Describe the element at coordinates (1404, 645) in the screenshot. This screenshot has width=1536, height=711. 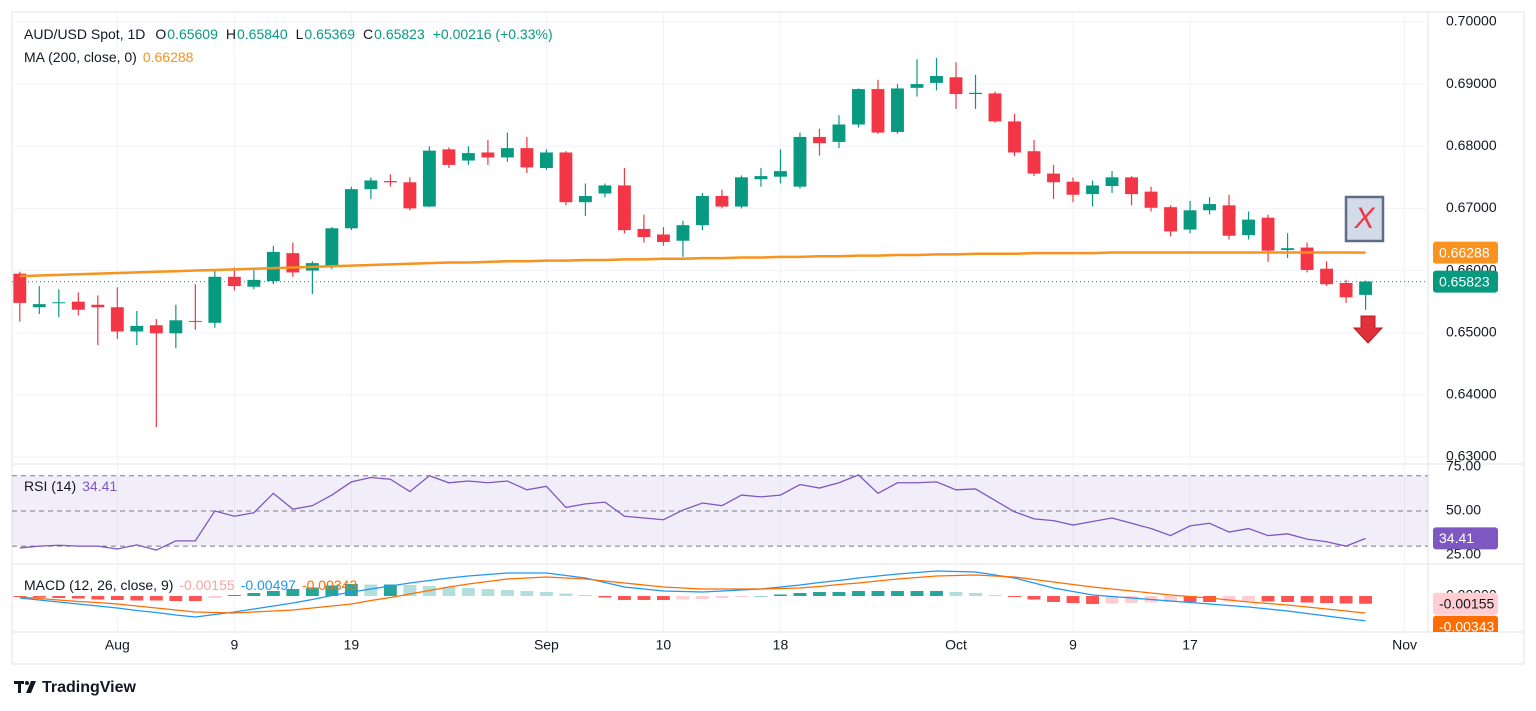
I see `x-tick-label: Nov` at that location.